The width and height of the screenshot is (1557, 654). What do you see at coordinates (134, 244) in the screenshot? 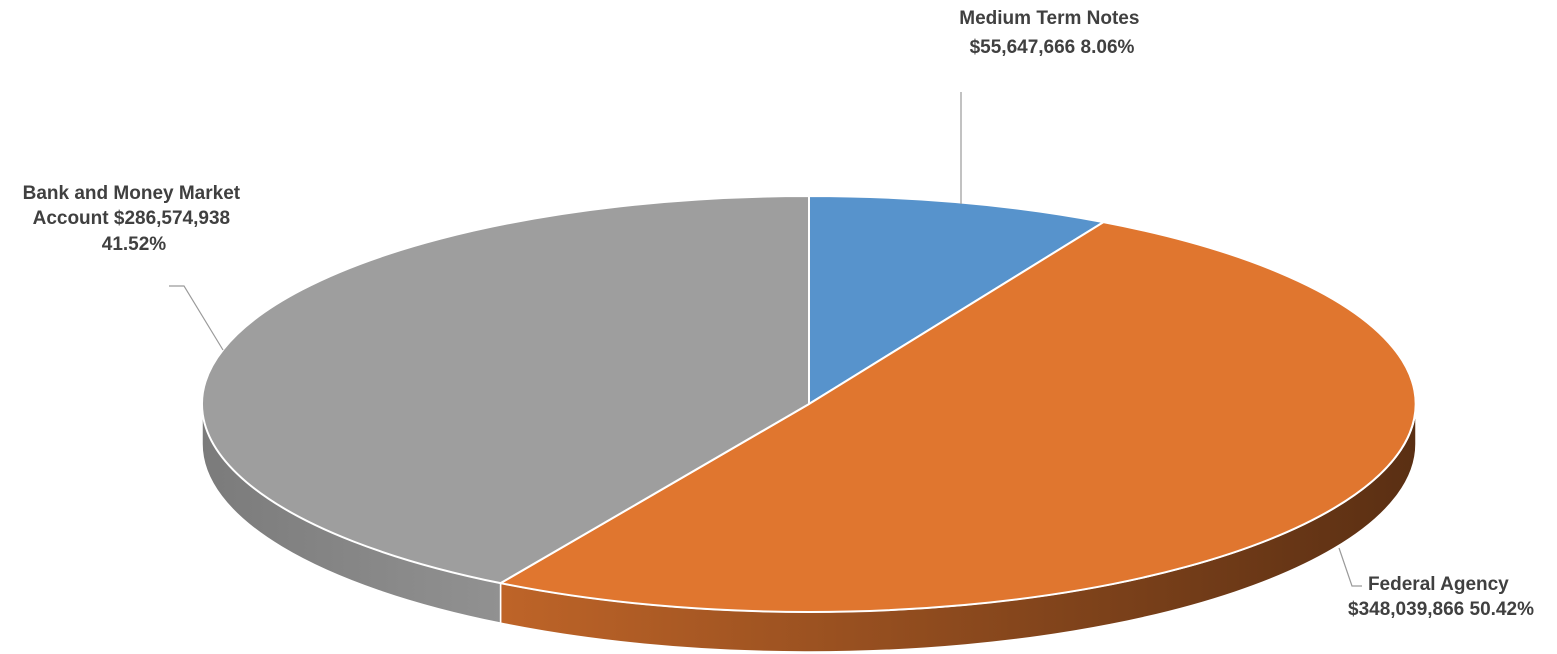
I see `data-label-line: 41.52%` at bounding box center [134, 244].